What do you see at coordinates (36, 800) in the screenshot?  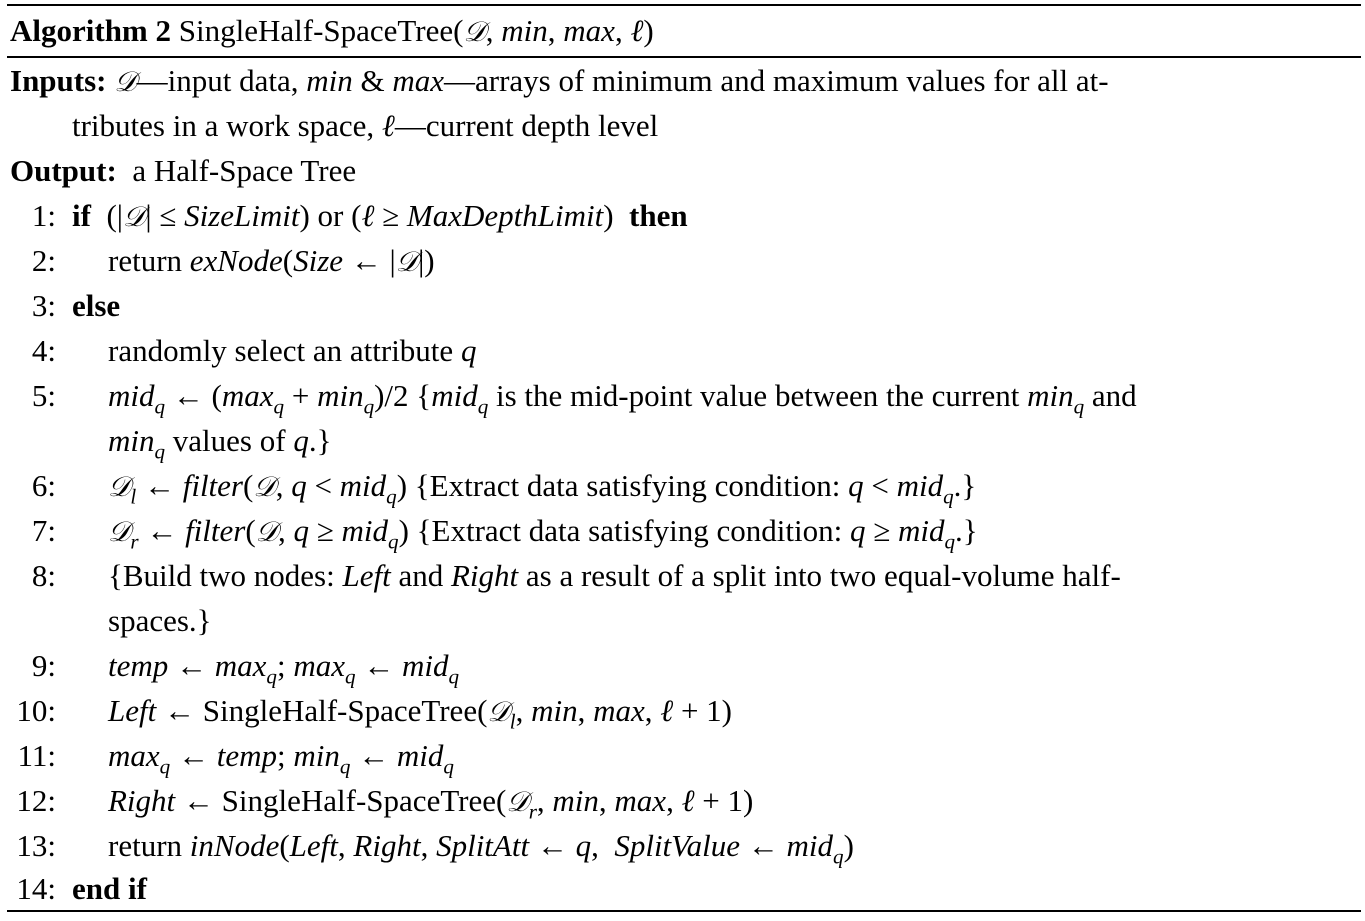 I see `step-number: 12:` at bounding box center [36, 800].